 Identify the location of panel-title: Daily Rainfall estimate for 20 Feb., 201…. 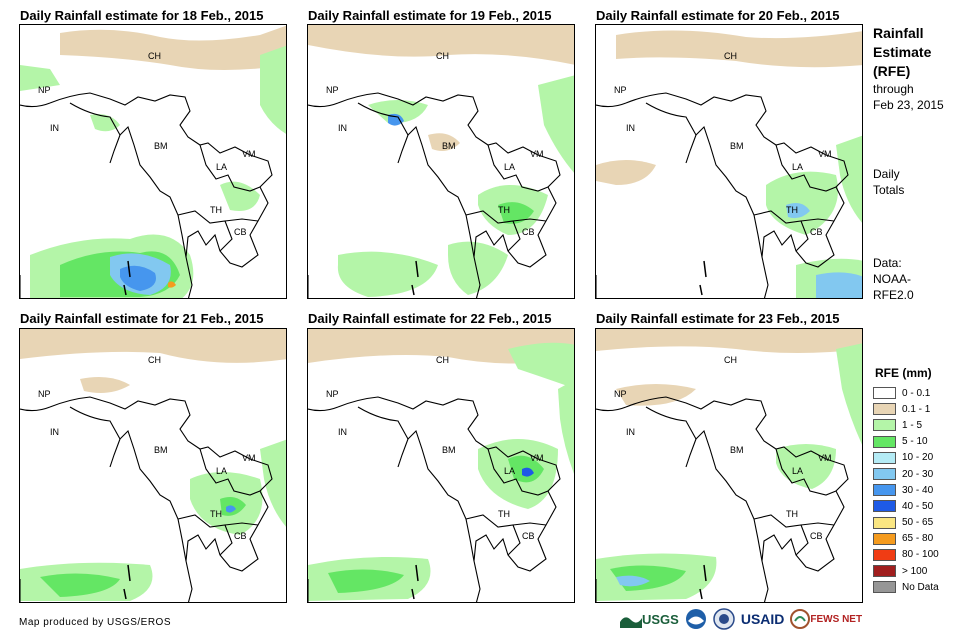
(718, 15).